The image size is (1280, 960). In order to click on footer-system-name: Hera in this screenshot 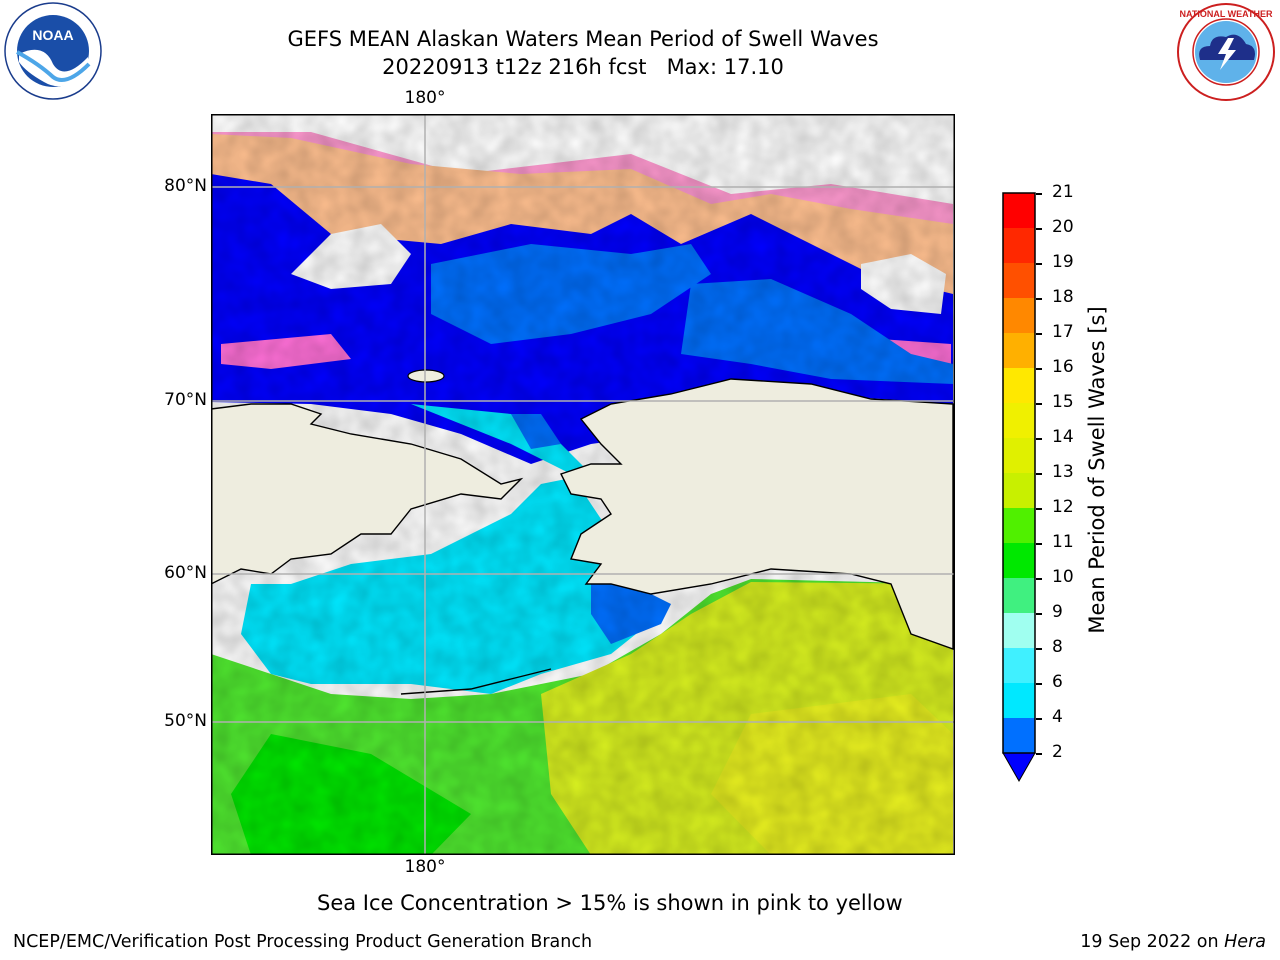, I will do `click(1245, 942)`.